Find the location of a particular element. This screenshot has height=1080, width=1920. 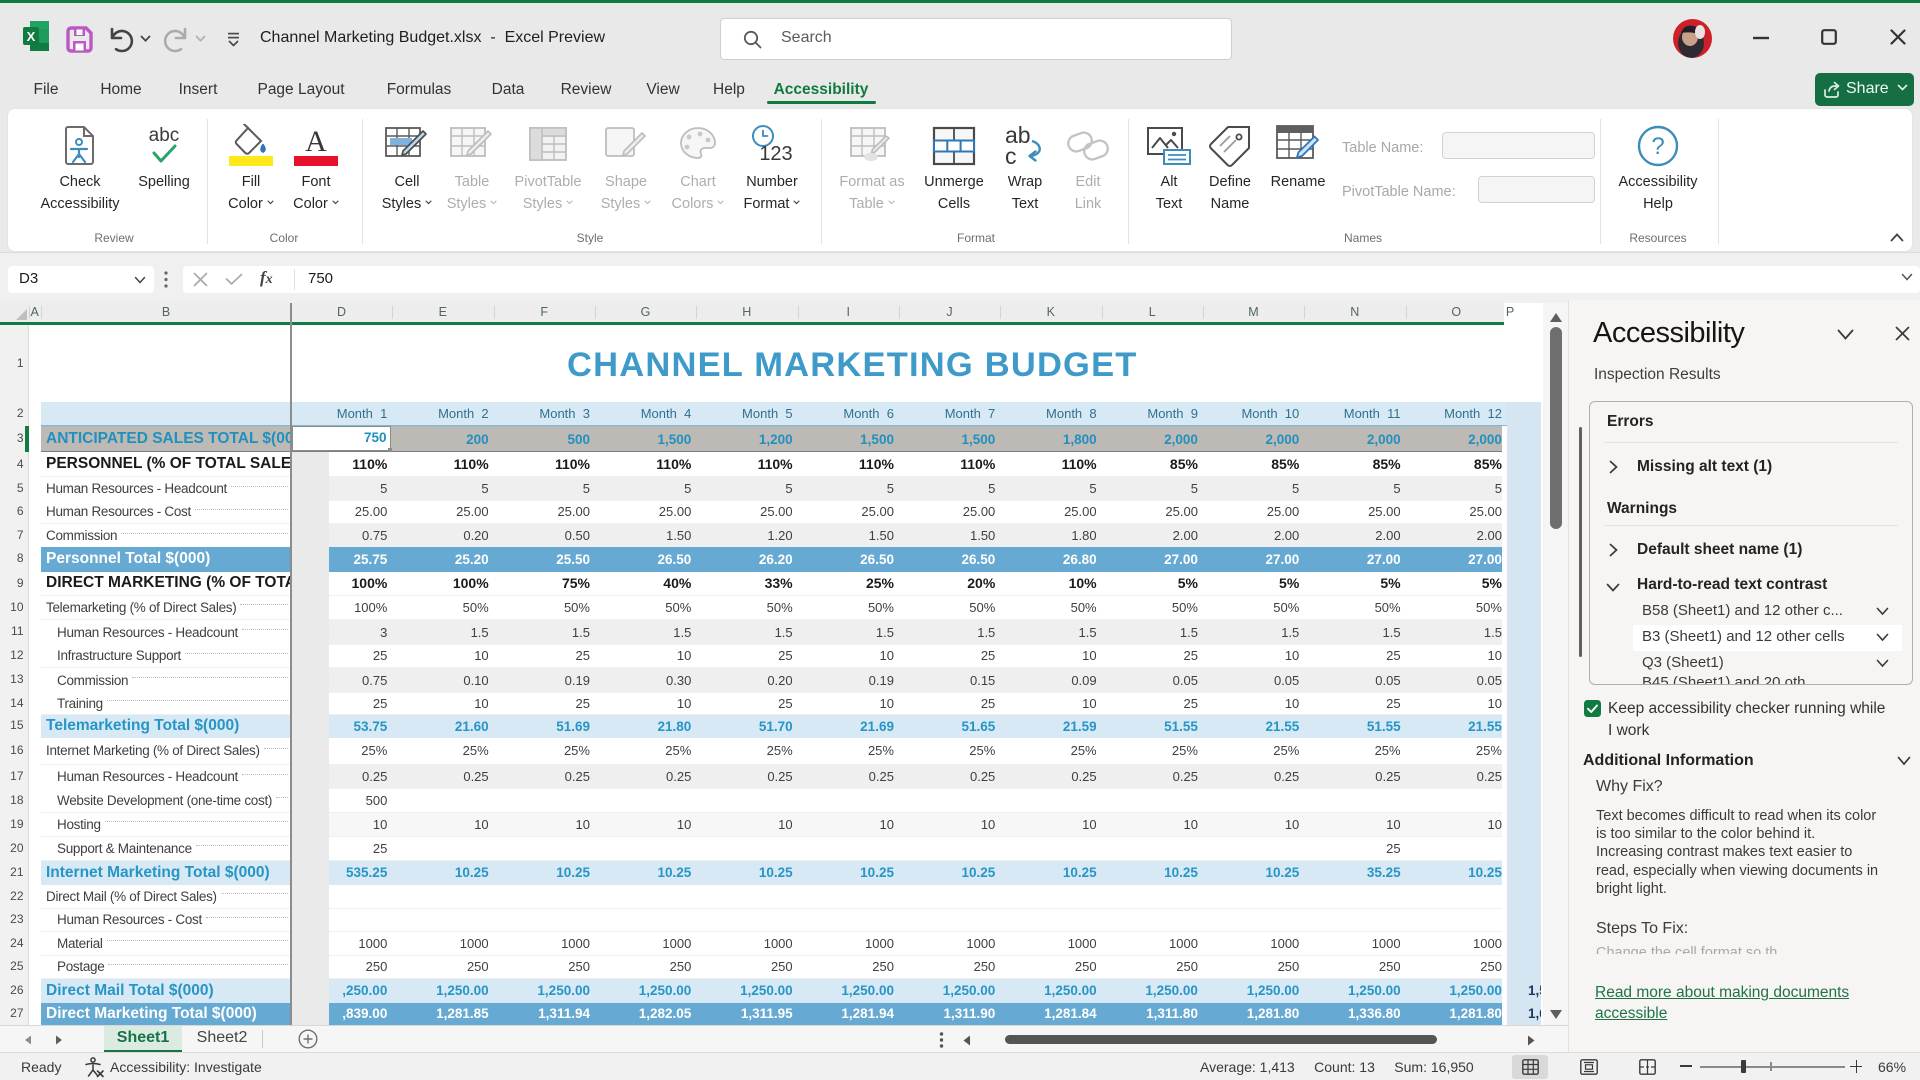

svg-text: A is located at coordinates (316, 141).